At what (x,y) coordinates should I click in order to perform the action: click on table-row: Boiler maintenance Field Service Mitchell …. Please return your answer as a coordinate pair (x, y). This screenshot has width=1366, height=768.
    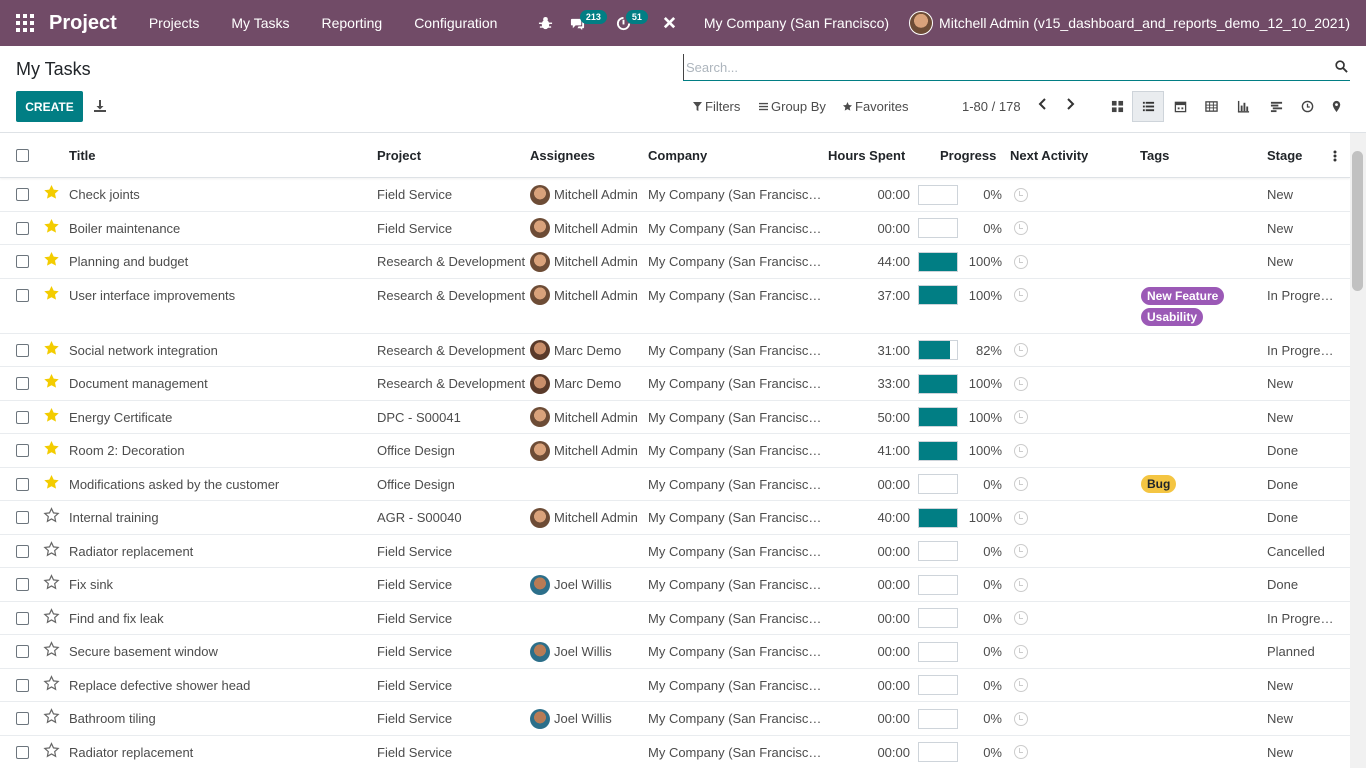
    Looking at the image, I should click on (675, 228).